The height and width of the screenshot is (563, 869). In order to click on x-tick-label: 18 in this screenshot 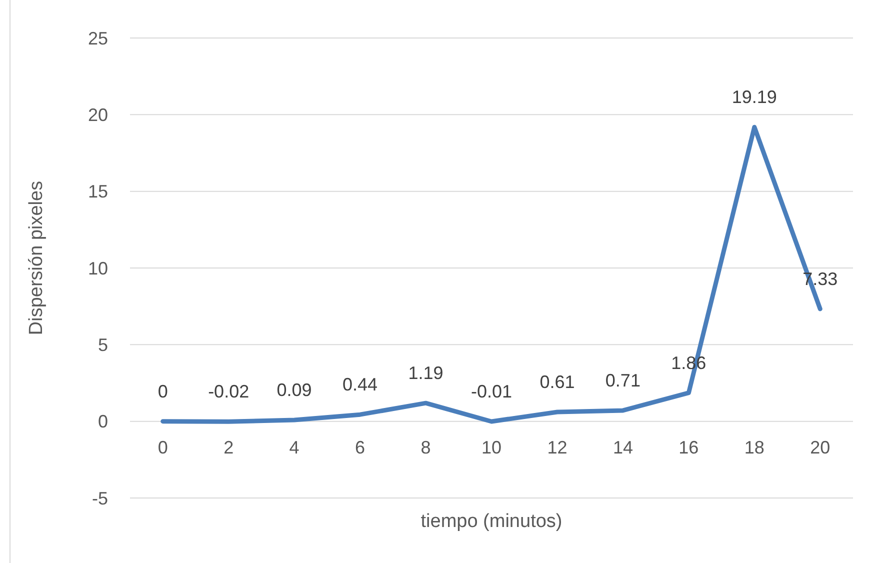, I will do `click(754, 447)`.